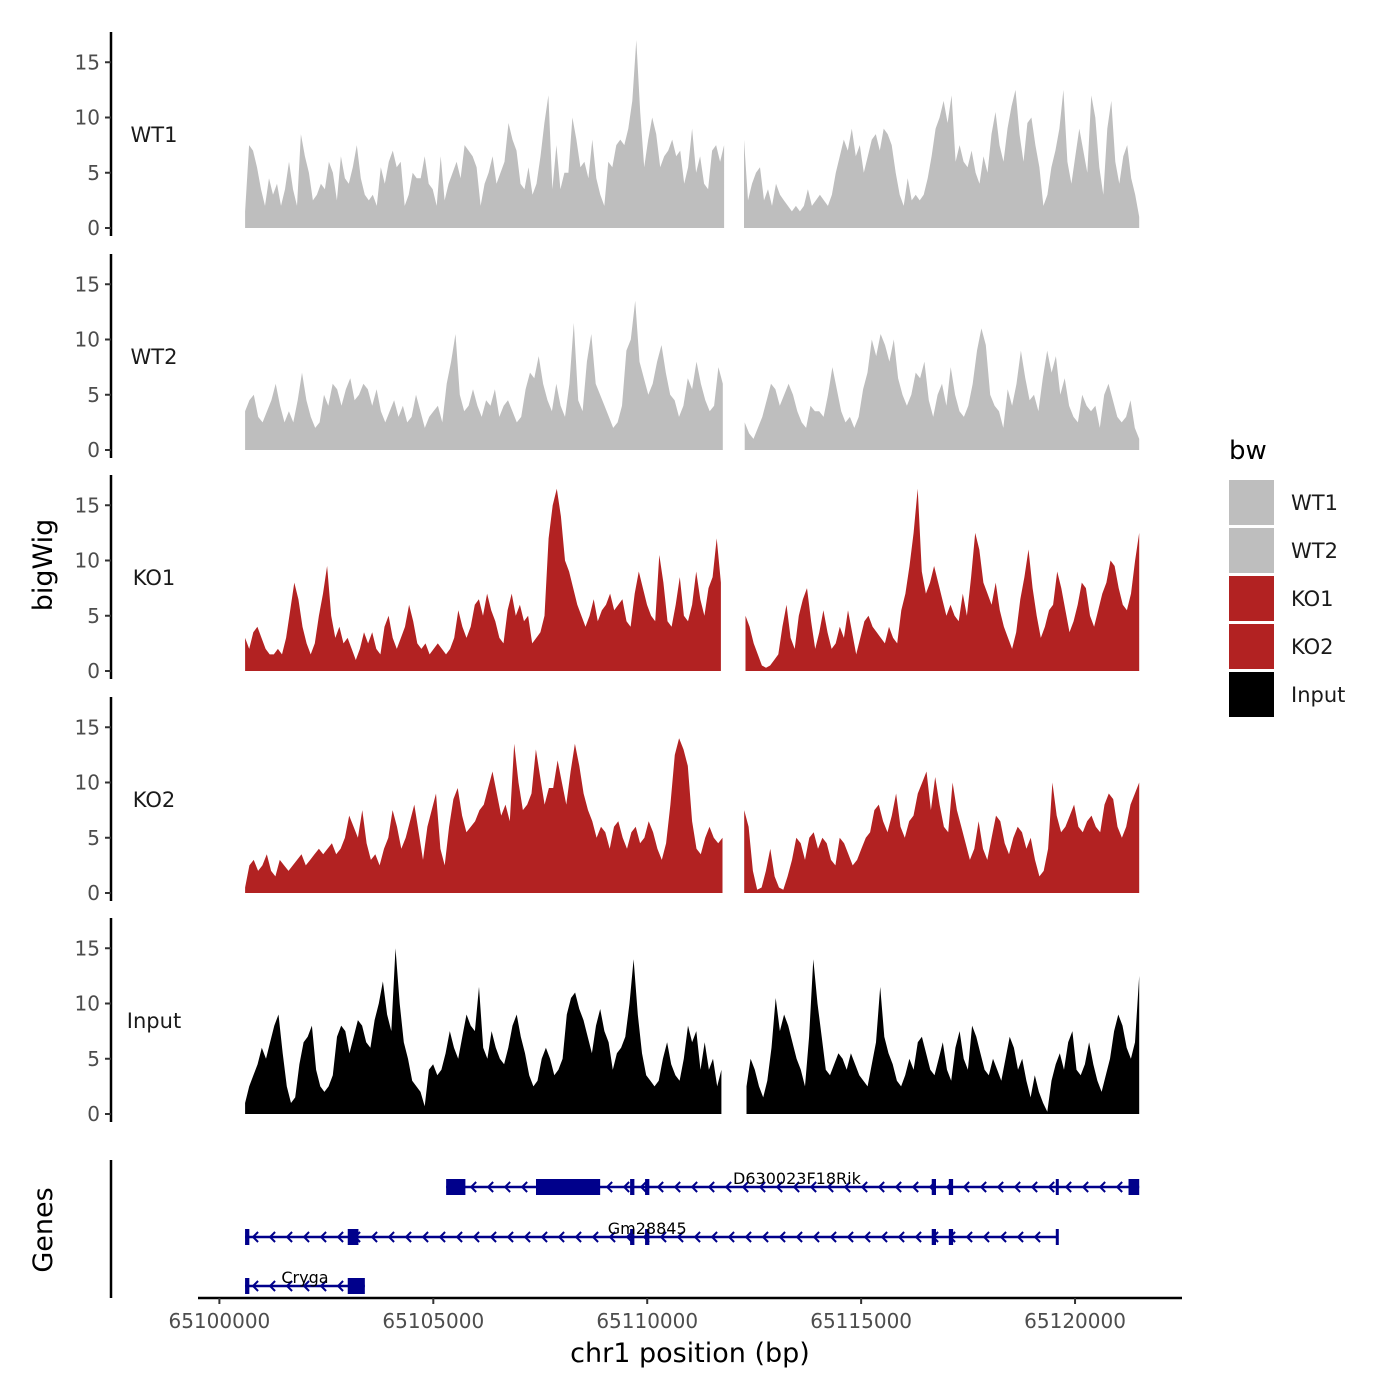  I want to click on legend-label-ko2: KO2, so click(1312, 647).